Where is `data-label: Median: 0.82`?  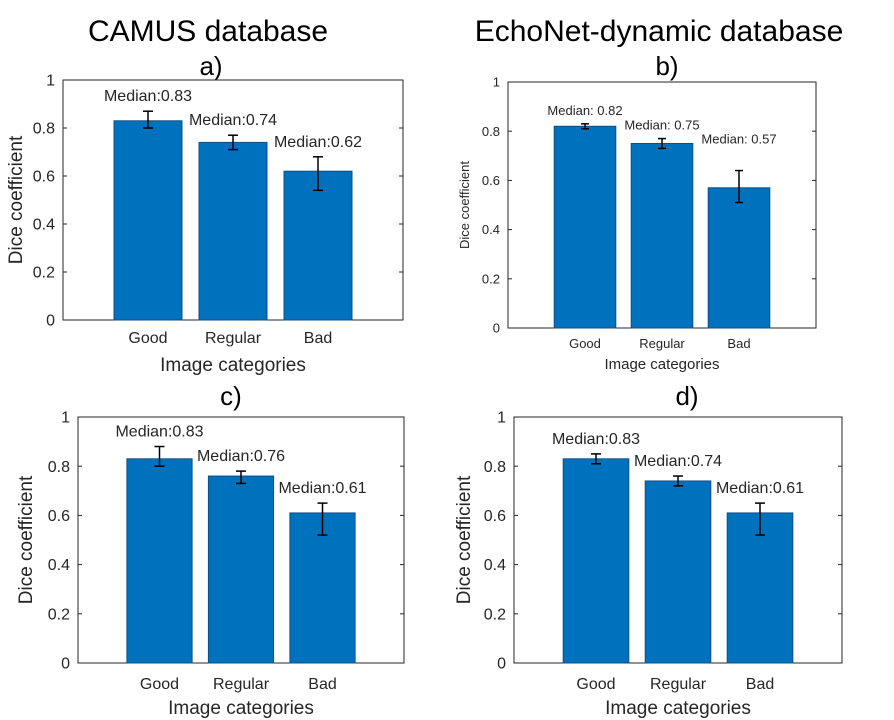 data-label: Median: 0.82 is located at coordinates (584, 110).